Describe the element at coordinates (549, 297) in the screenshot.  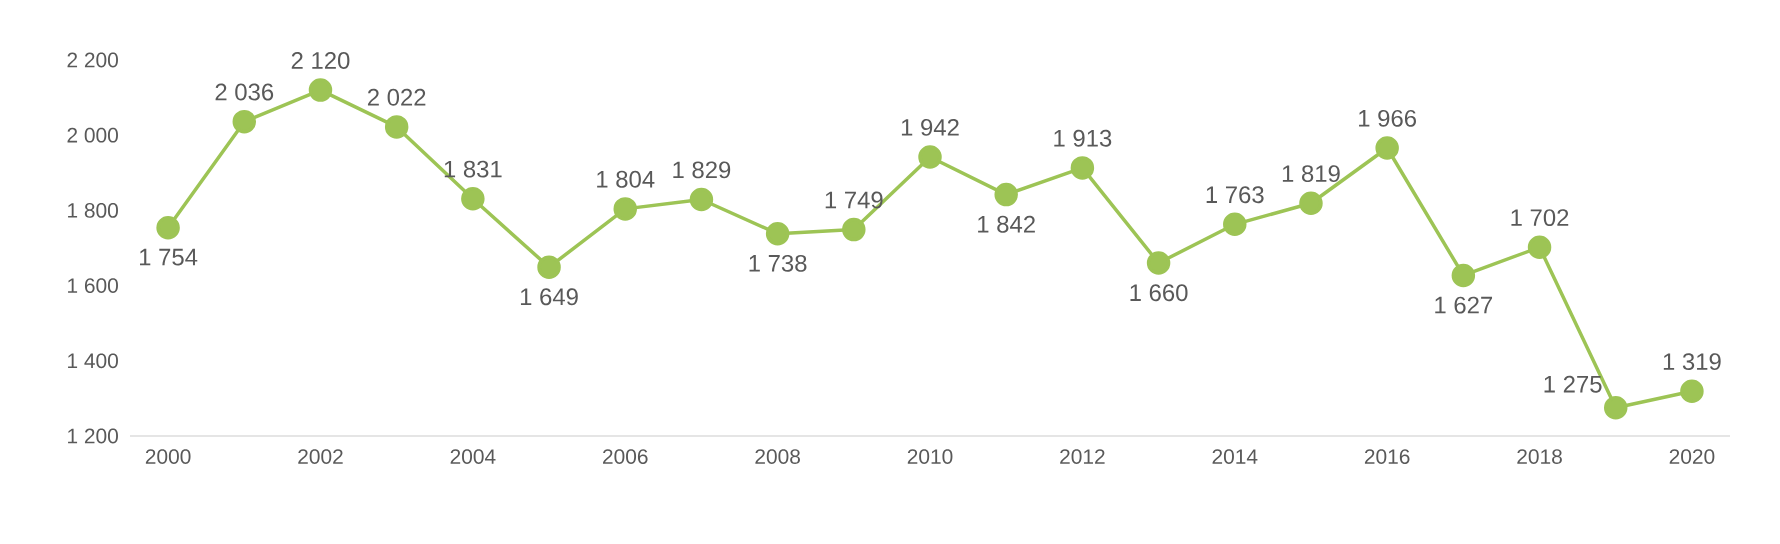
I see `data-label: 1 649` at that location.